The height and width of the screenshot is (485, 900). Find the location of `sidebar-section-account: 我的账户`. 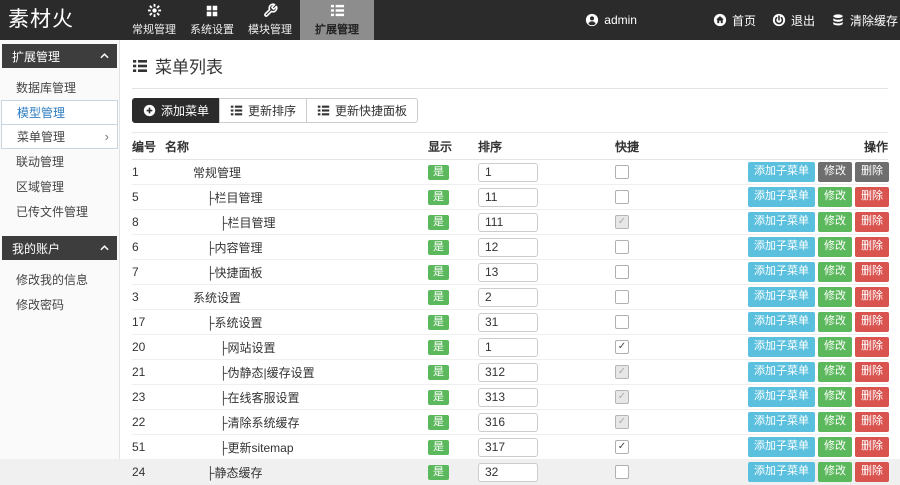

sidebar-section-account: 我的账户 is located at coordinates (59, 248).